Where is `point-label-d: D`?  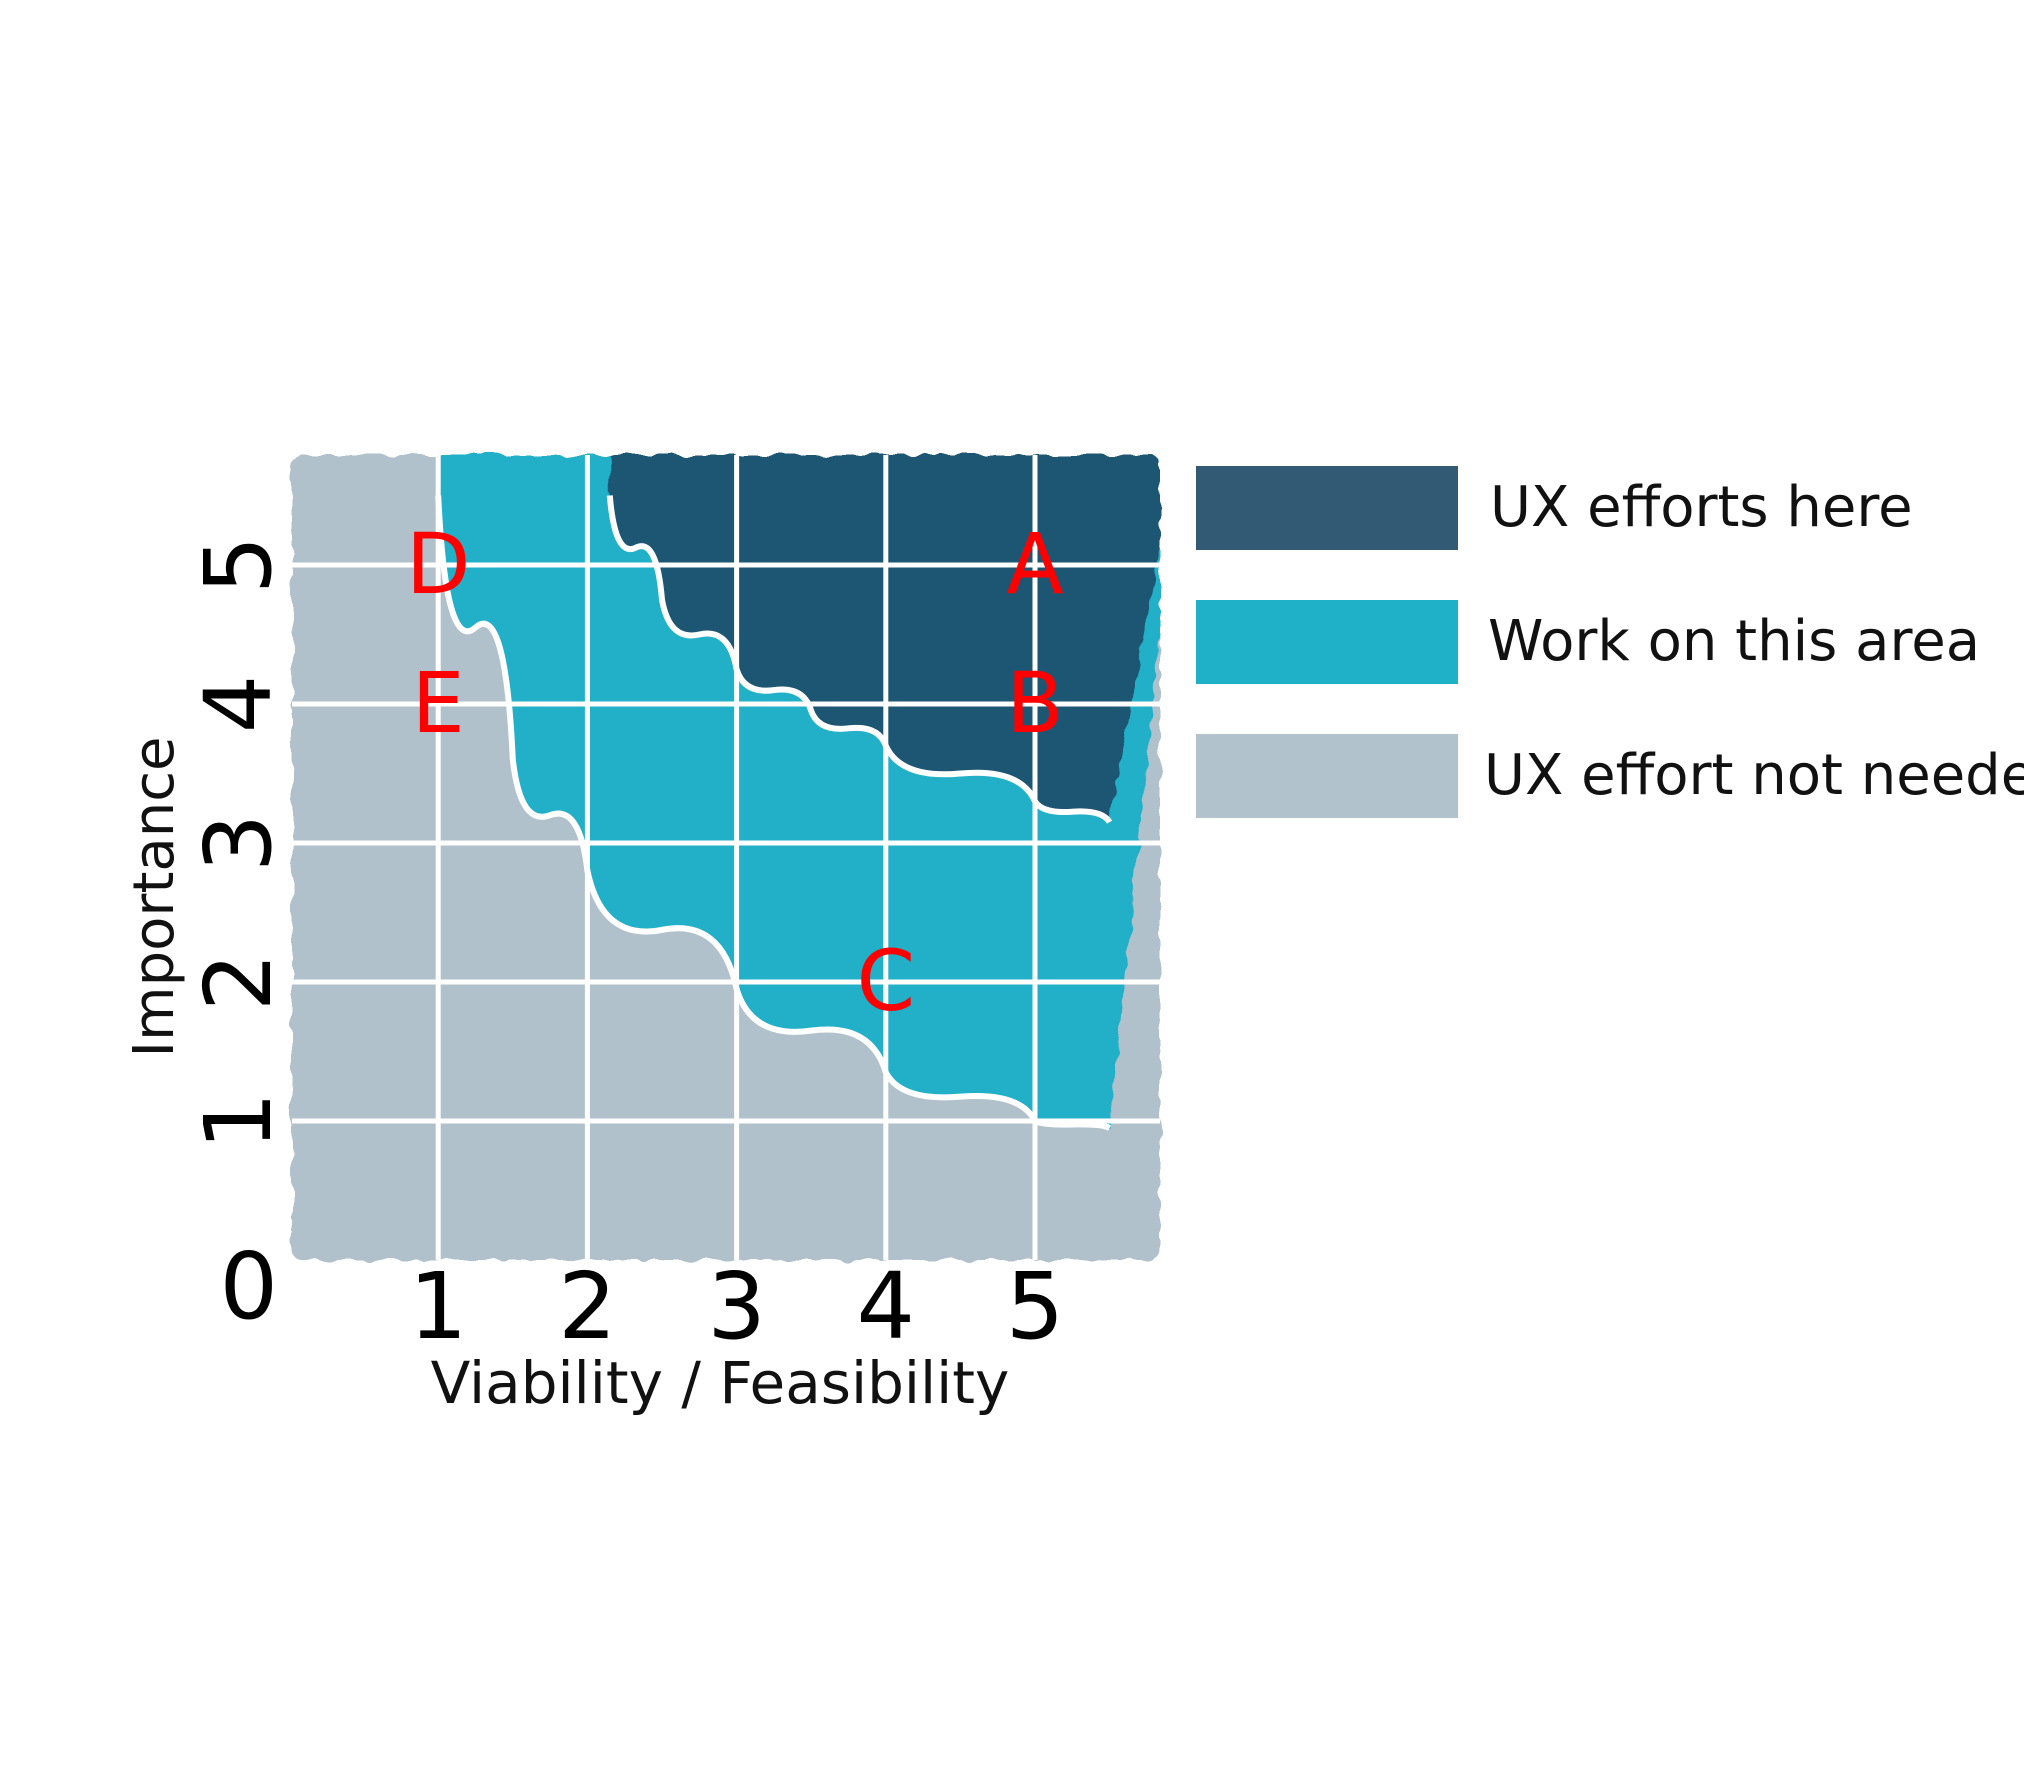 point-label-d: D is located at coordinates (438, 564).